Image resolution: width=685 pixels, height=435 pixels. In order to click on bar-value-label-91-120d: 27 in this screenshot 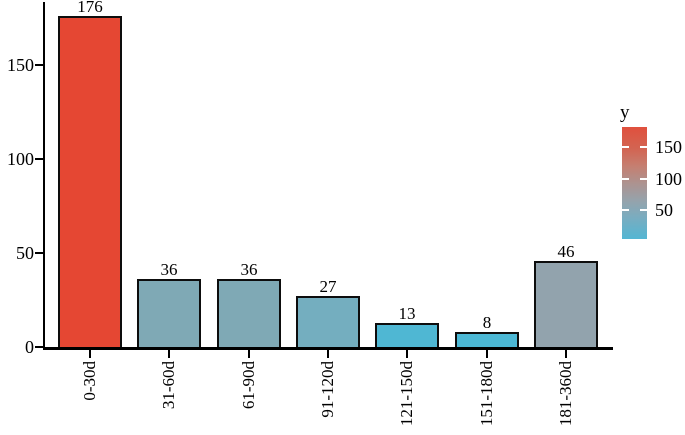, I will do `click(328, 287)`.